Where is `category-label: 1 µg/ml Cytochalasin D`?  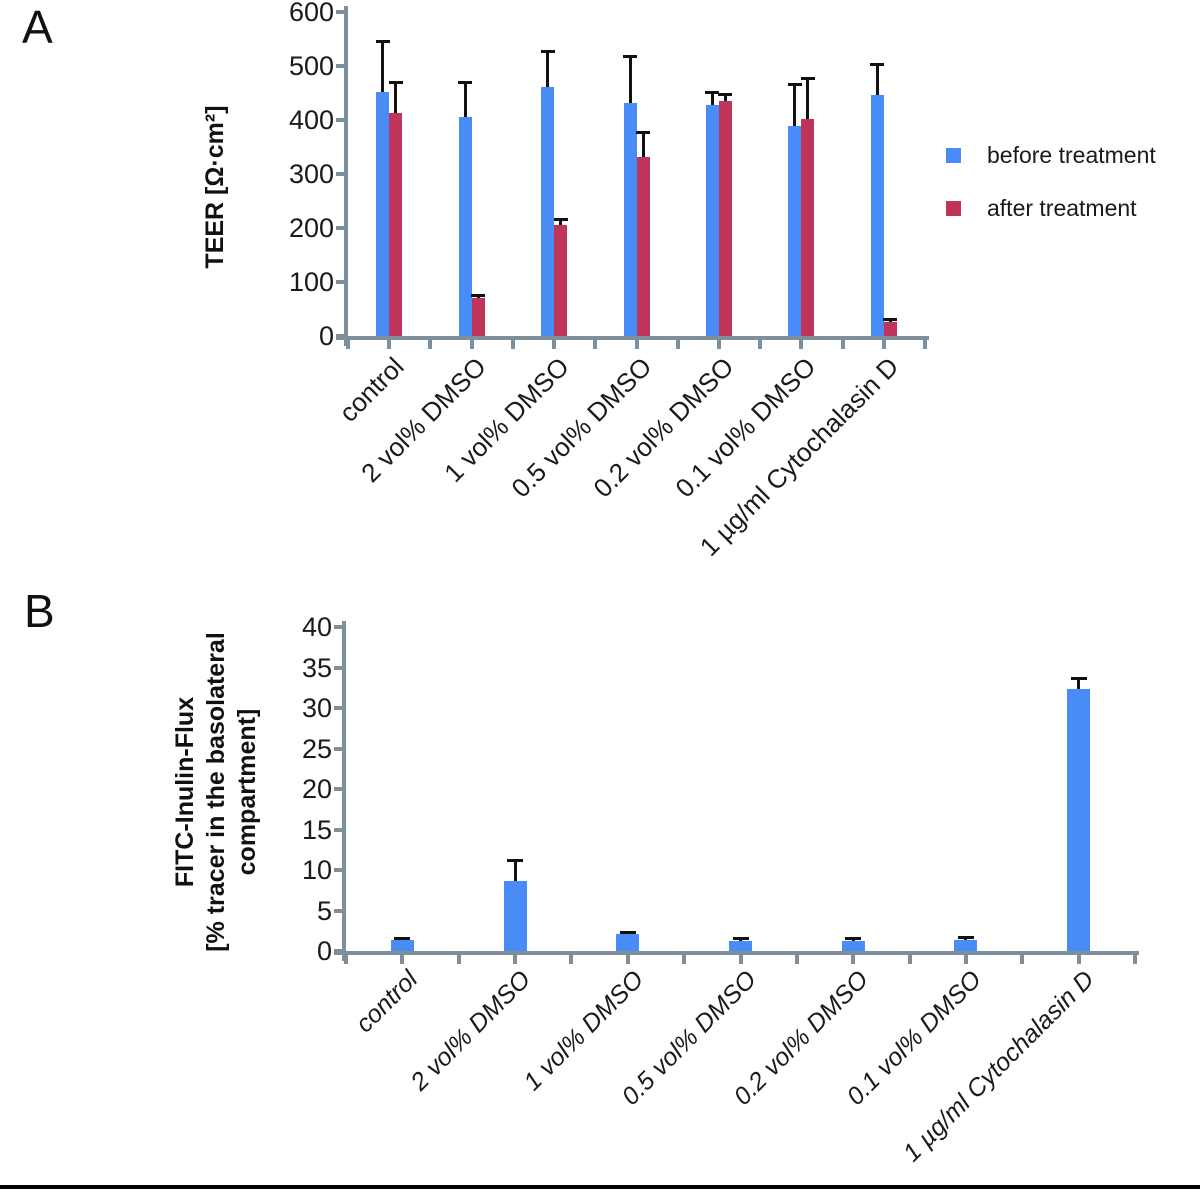 category-label: 1 µg/ml Cytochalasin D is located at coordinates (799, 456).